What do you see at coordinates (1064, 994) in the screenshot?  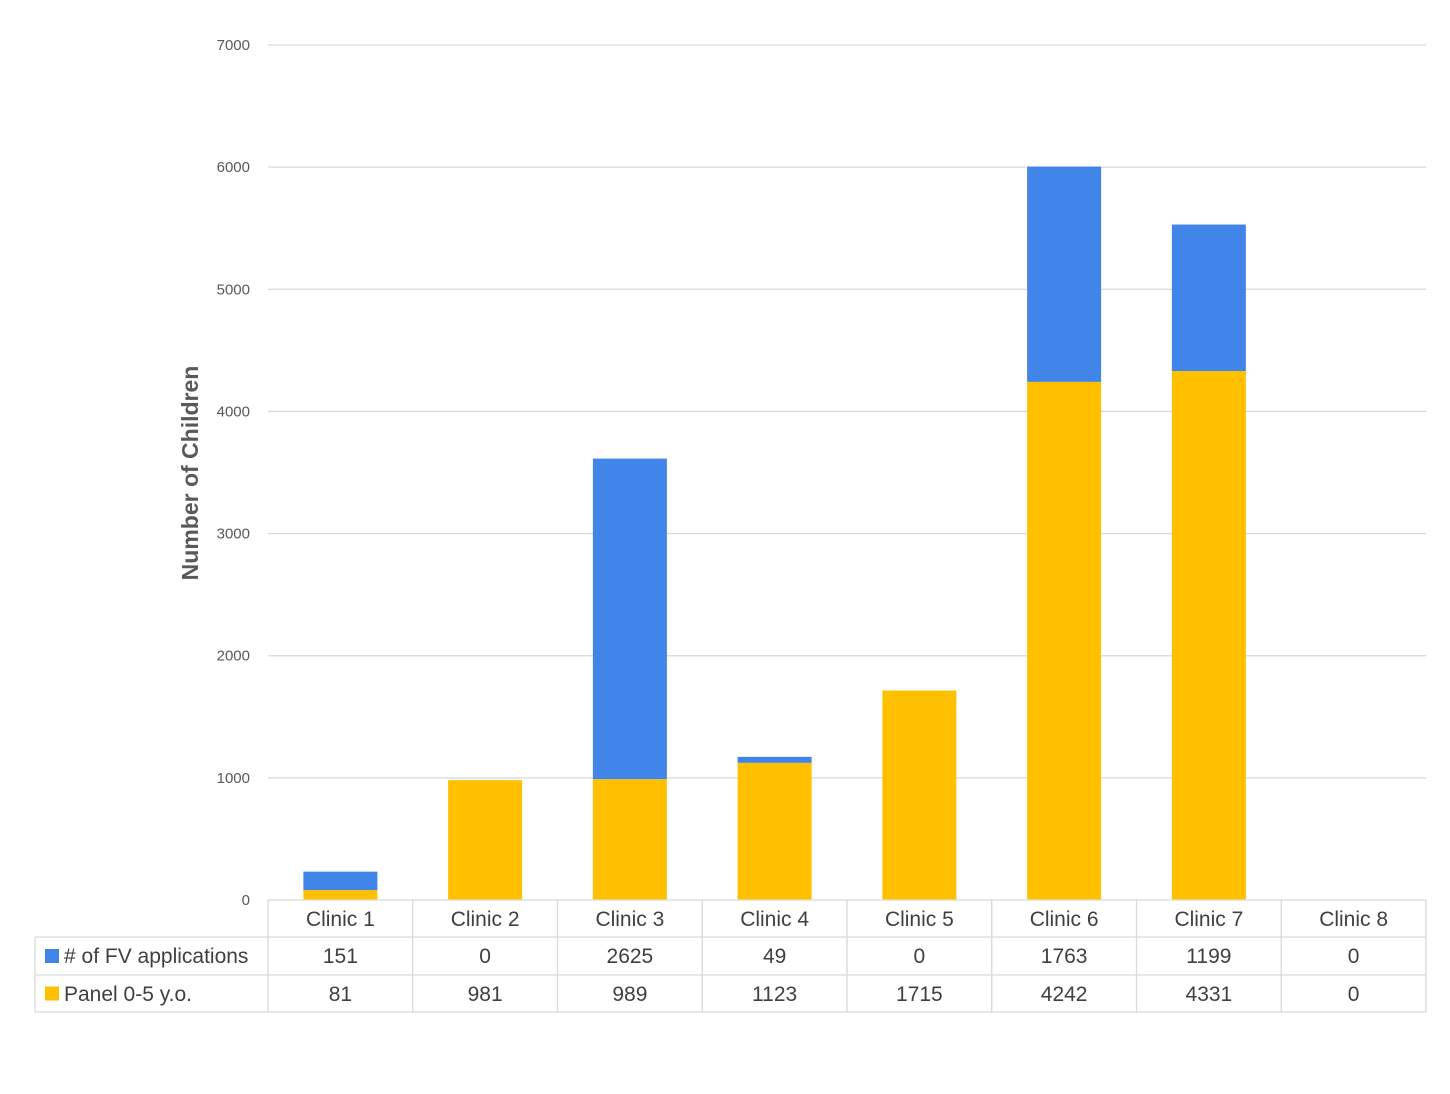 I see `table-cell-value: 4242` at bounding box center [1064, 994].